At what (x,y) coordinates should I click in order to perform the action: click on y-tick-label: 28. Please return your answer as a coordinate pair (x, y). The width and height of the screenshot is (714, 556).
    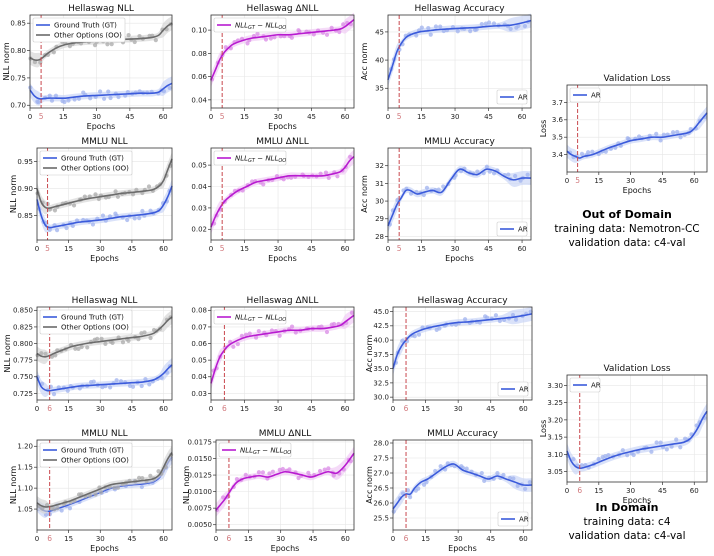
    Looking at the image, I should click on (379, 237).